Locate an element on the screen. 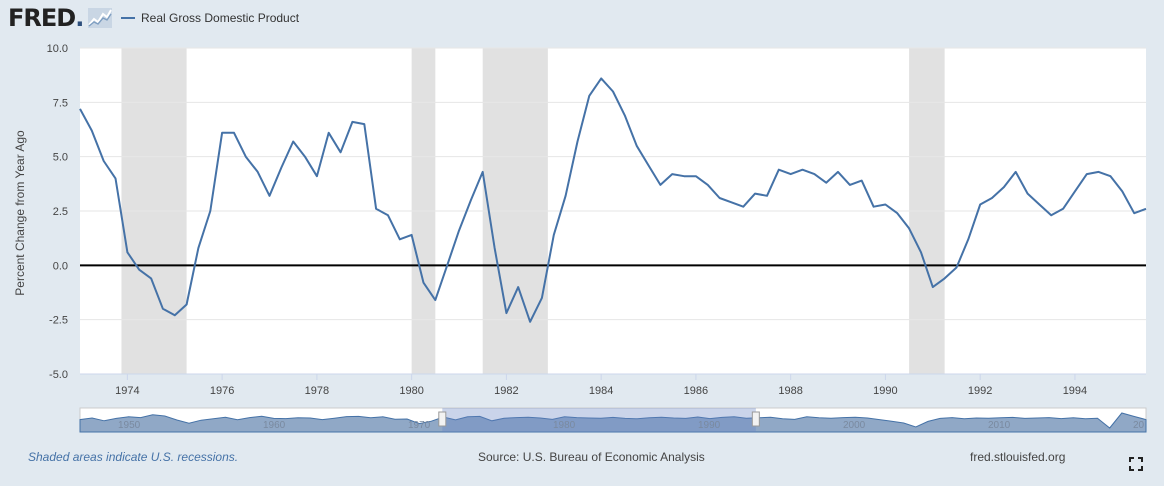 Image resolution: width=1164 pixels, height=486 pixels. x-tick-label: 1982 is located at coordinates (506, 391).